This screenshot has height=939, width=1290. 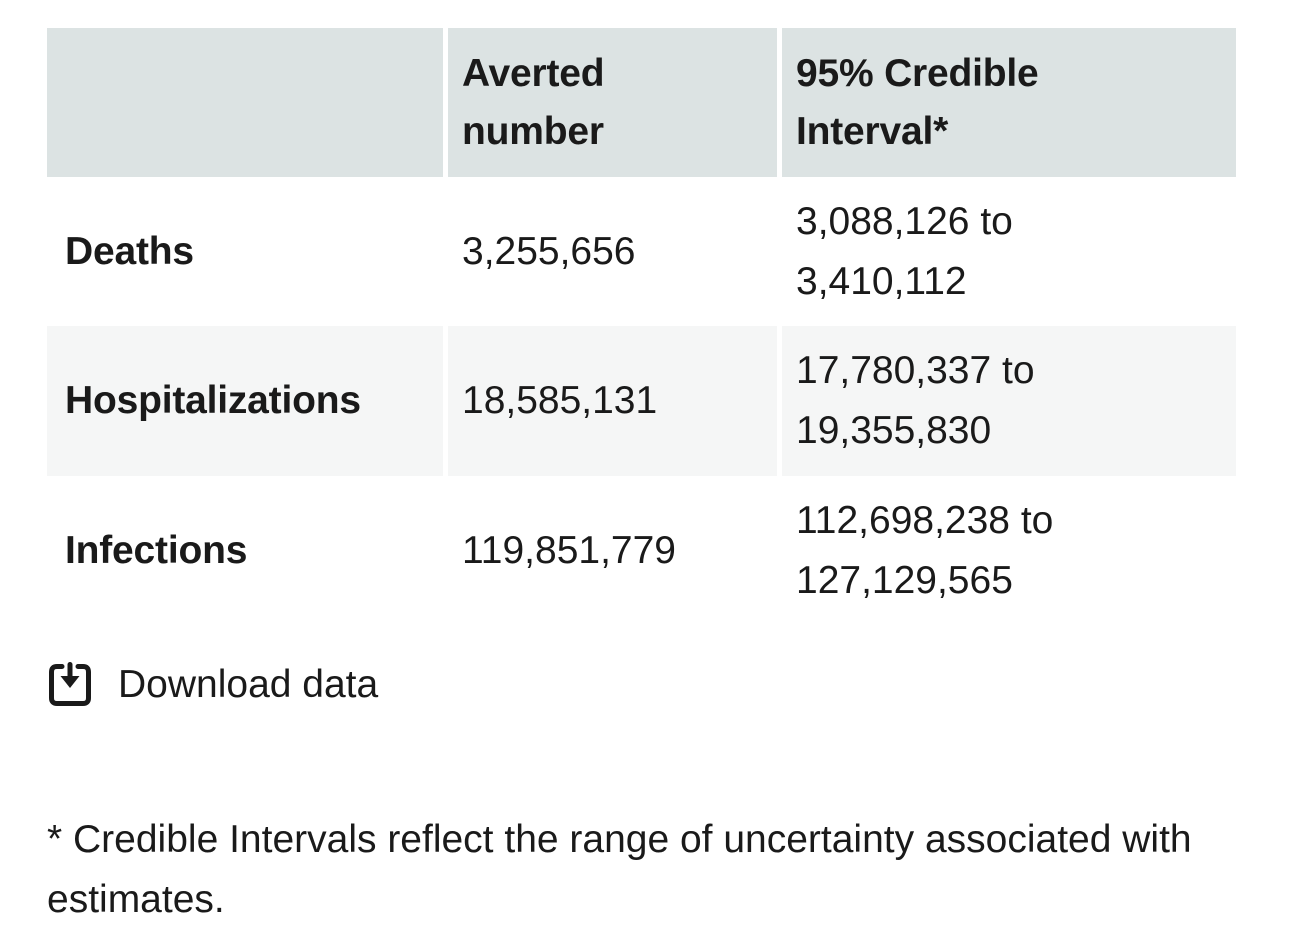 What do you see at coordinates (245, 401) in the screenshot?
I see `row-label: Hospitalizations` at bounding box center [245, 401].